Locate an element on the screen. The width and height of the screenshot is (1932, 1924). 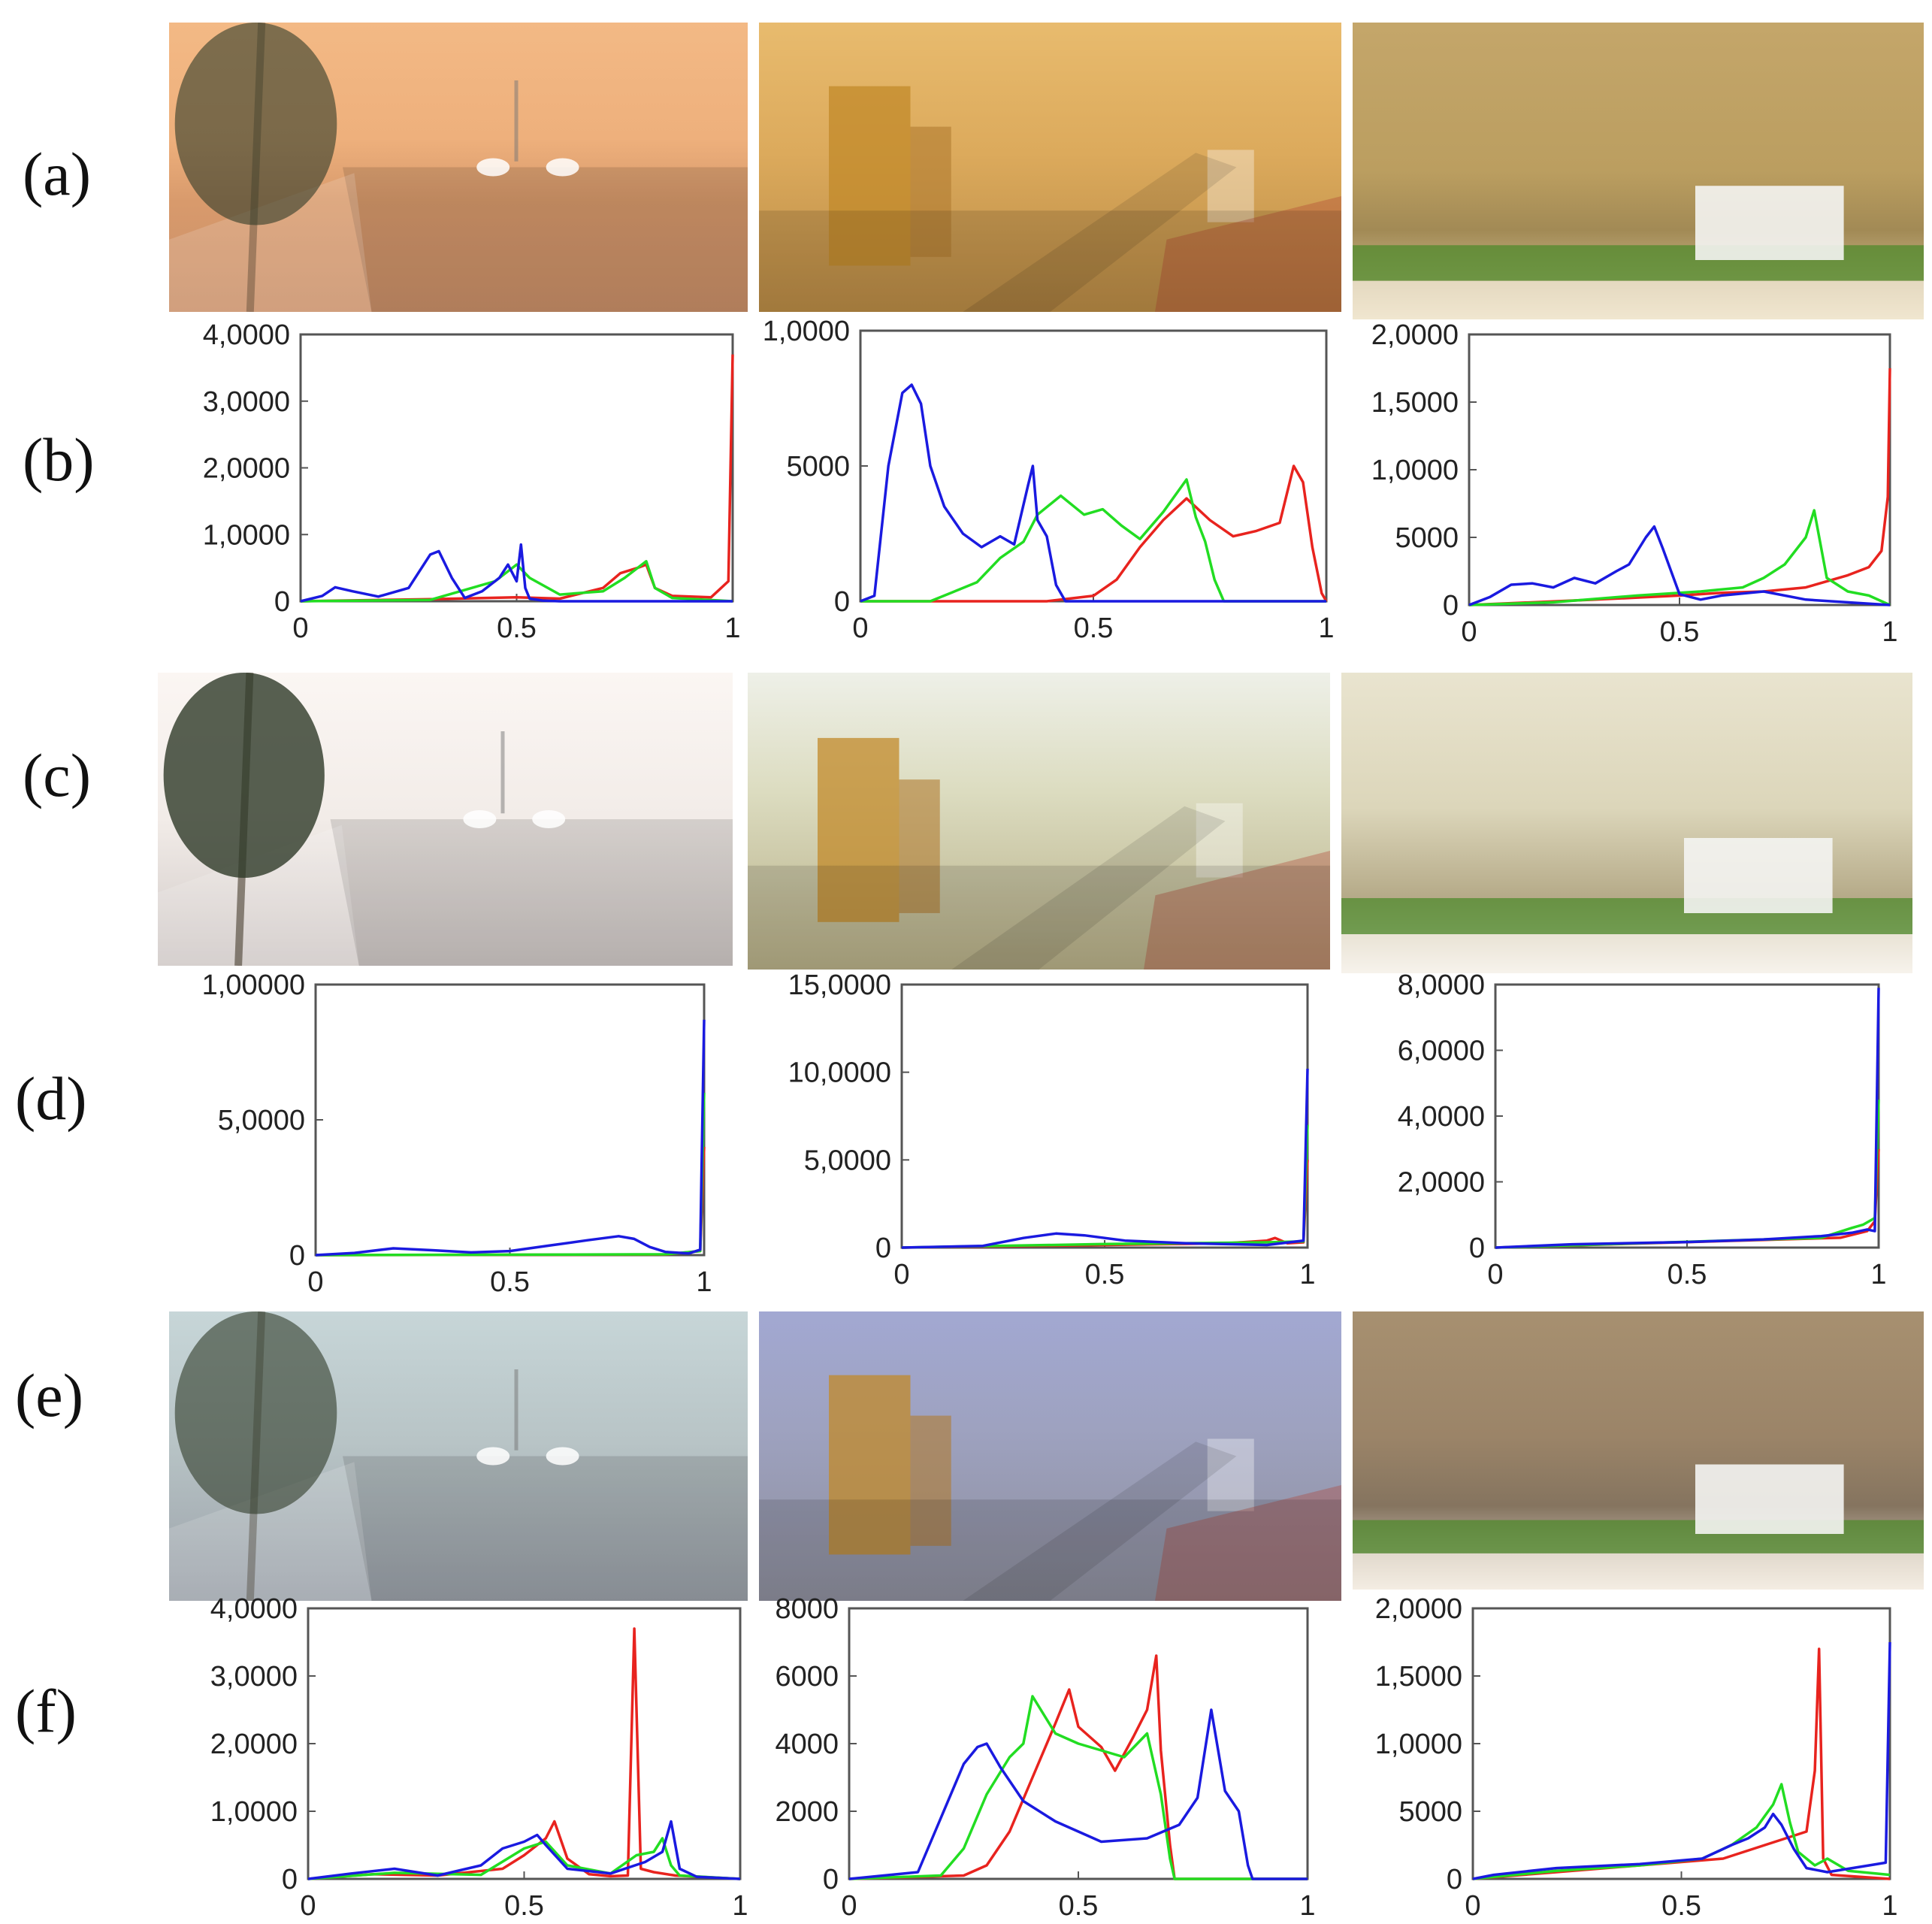
photo-e-street is located at coordinates (458, 1456).